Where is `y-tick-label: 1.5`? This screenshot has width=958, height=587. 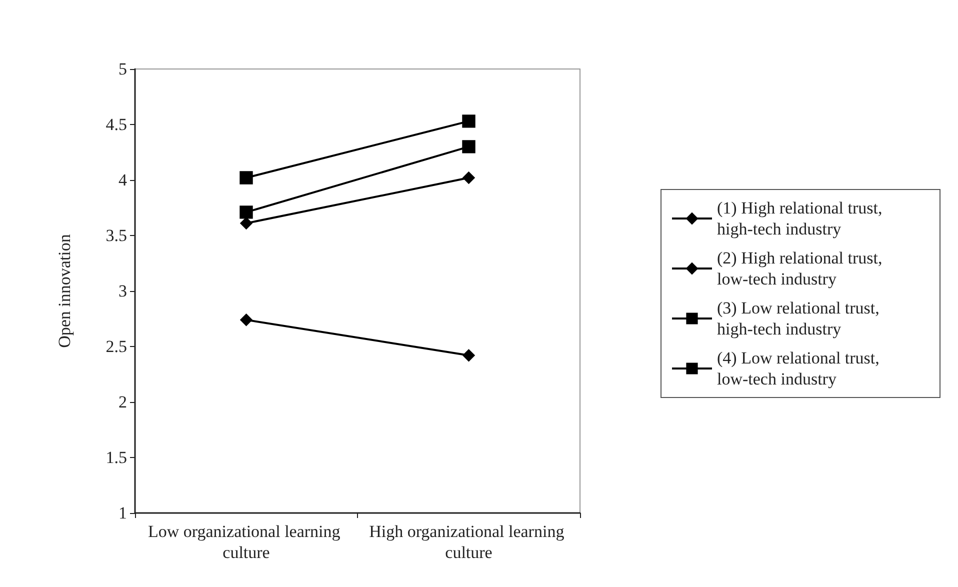
y-tick-label: 1.5 is located at coordinates (116, 457).